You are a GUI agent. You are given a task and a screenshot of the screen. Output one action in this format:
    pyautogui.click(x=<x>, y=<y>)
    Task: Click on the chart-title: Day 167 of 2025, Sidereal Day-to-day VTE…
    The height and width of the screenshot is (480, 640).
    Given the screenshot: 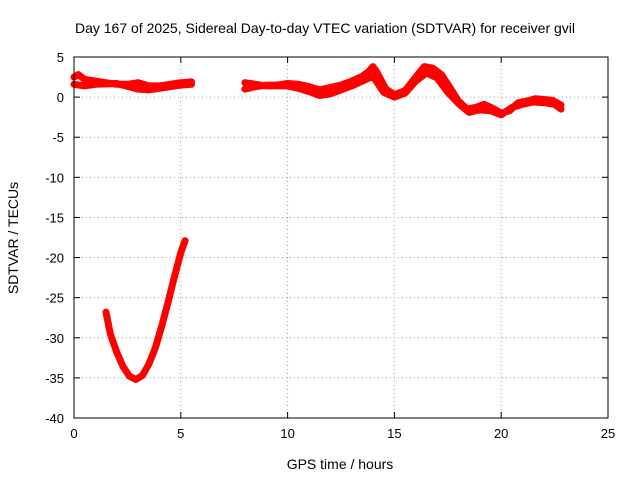 What is the action you would take?
    pyautogui.click(x=325, y=28)
    